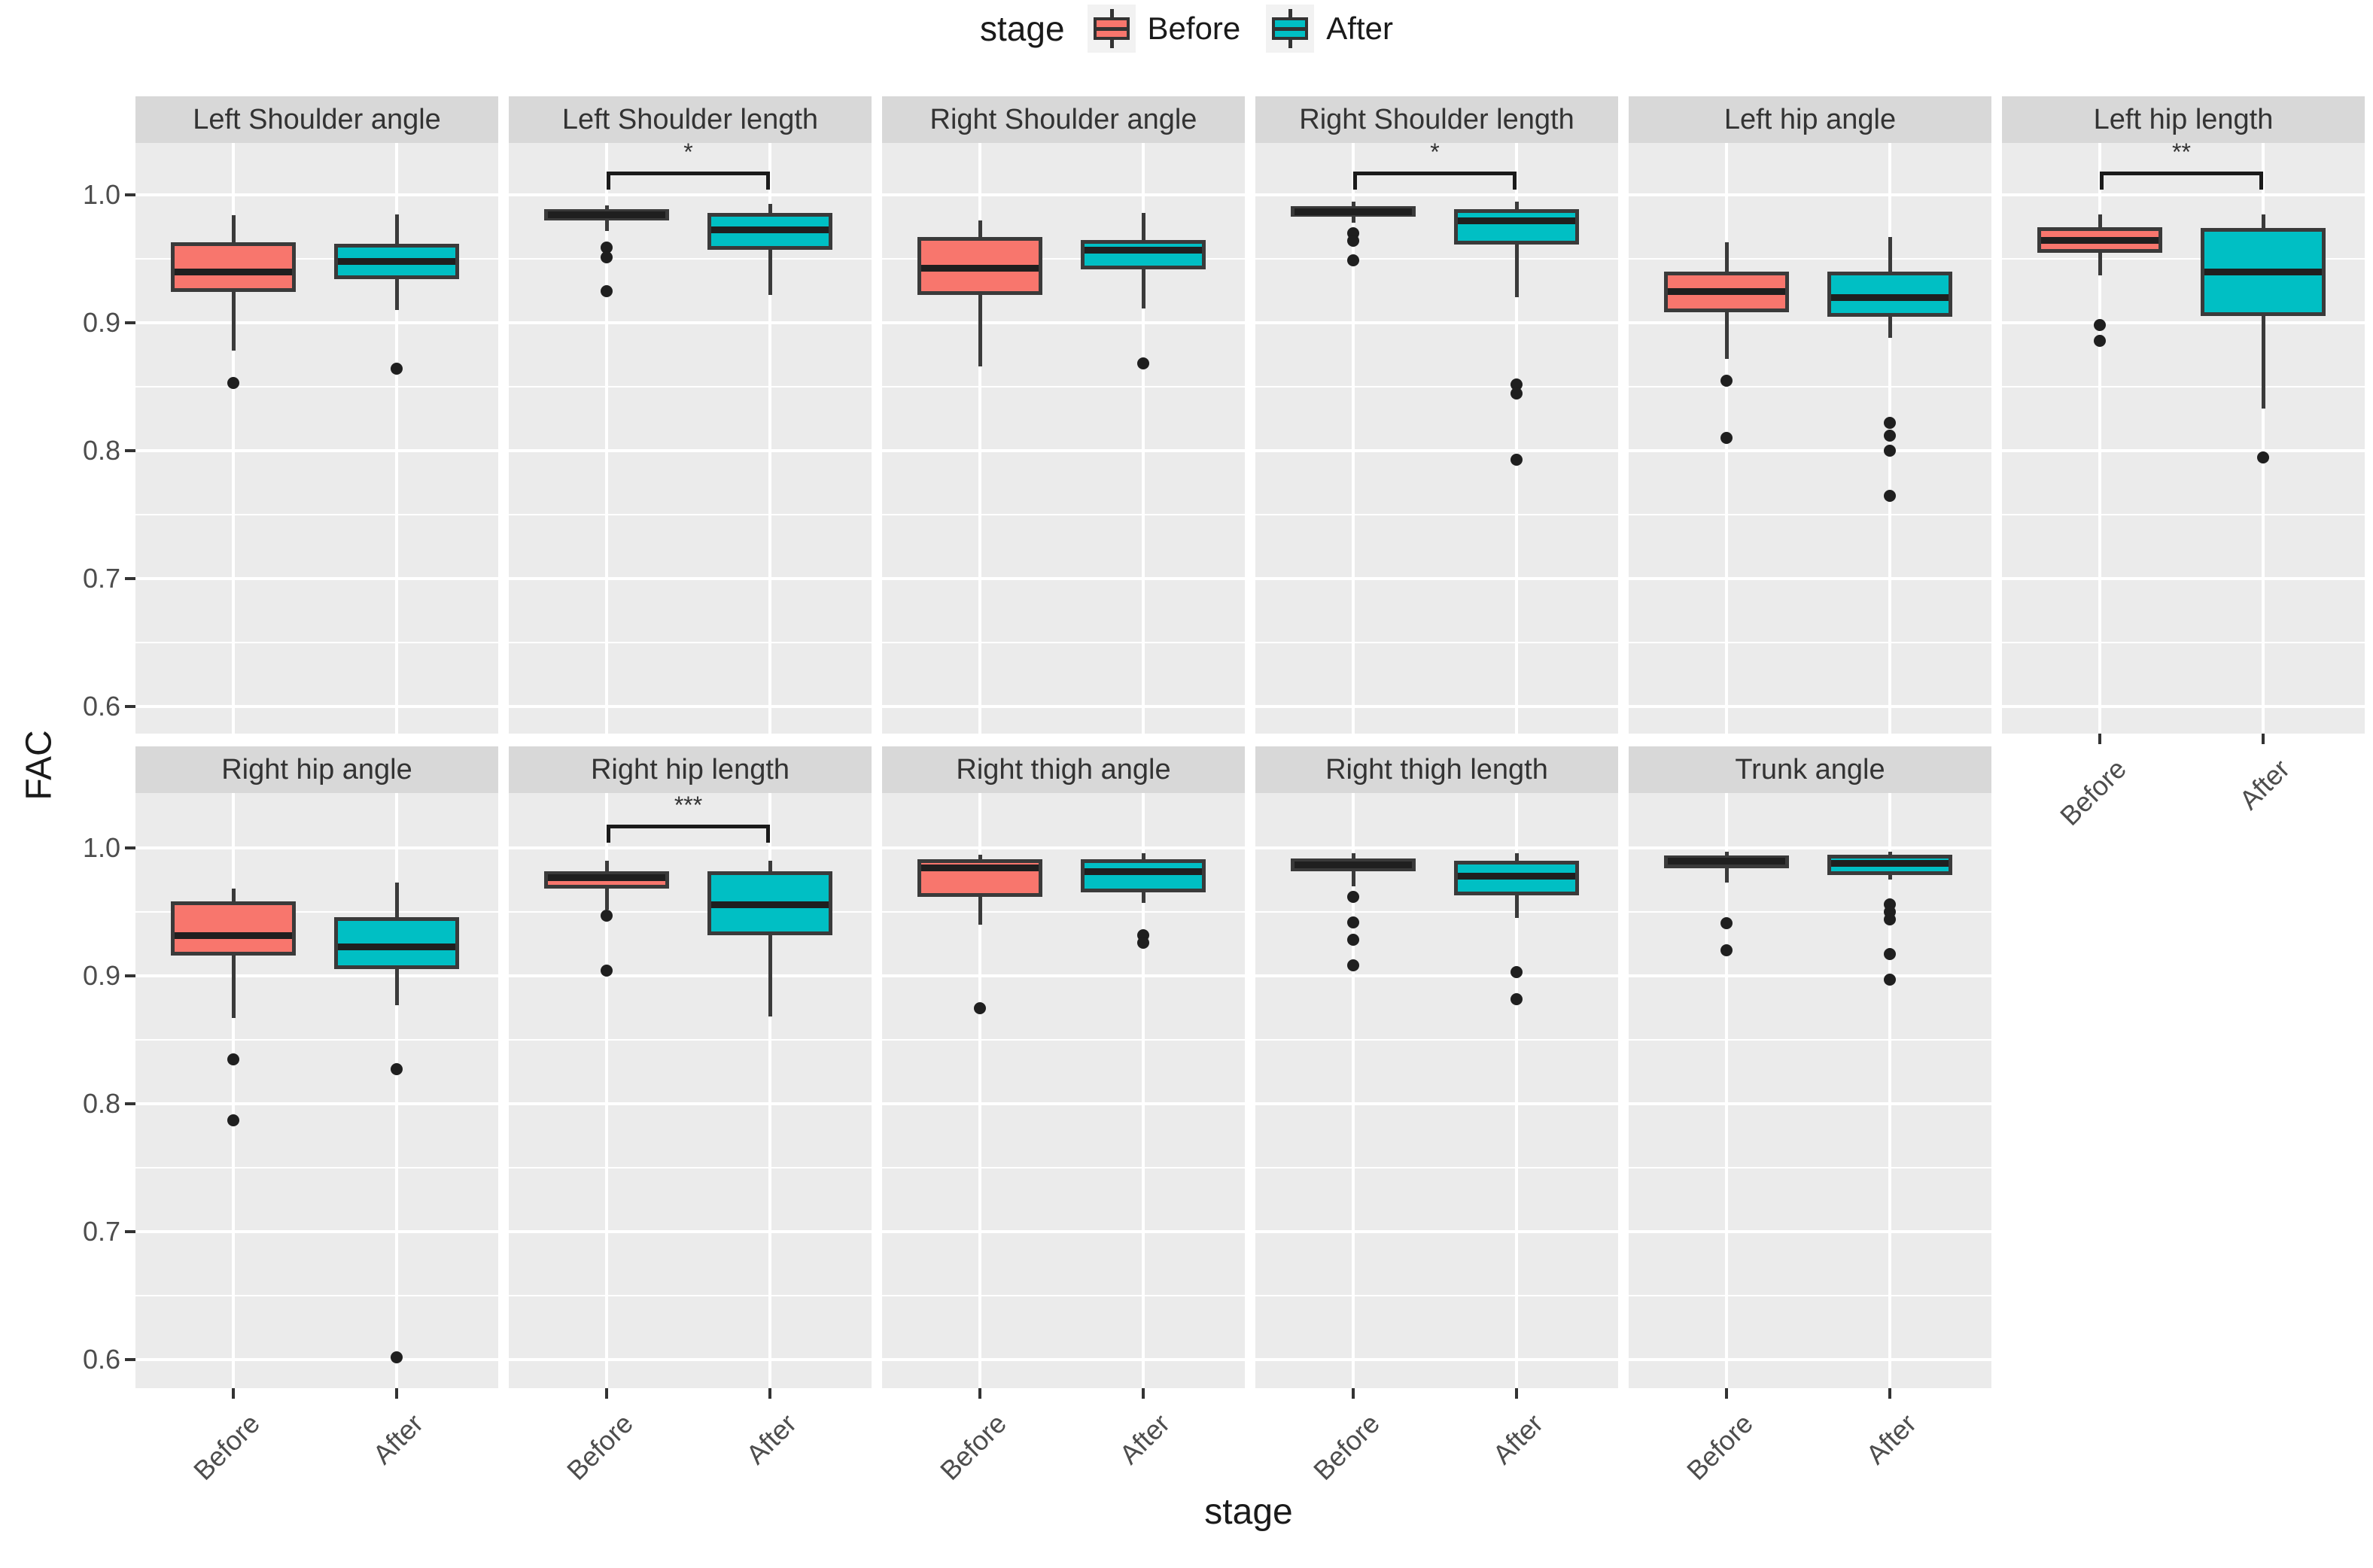 This screenshot has width=2373, height=1568. Describe the element at coordinates (1063, 119) in the screenshot. I see `facet-title: Right Shoulder angle` at that location.